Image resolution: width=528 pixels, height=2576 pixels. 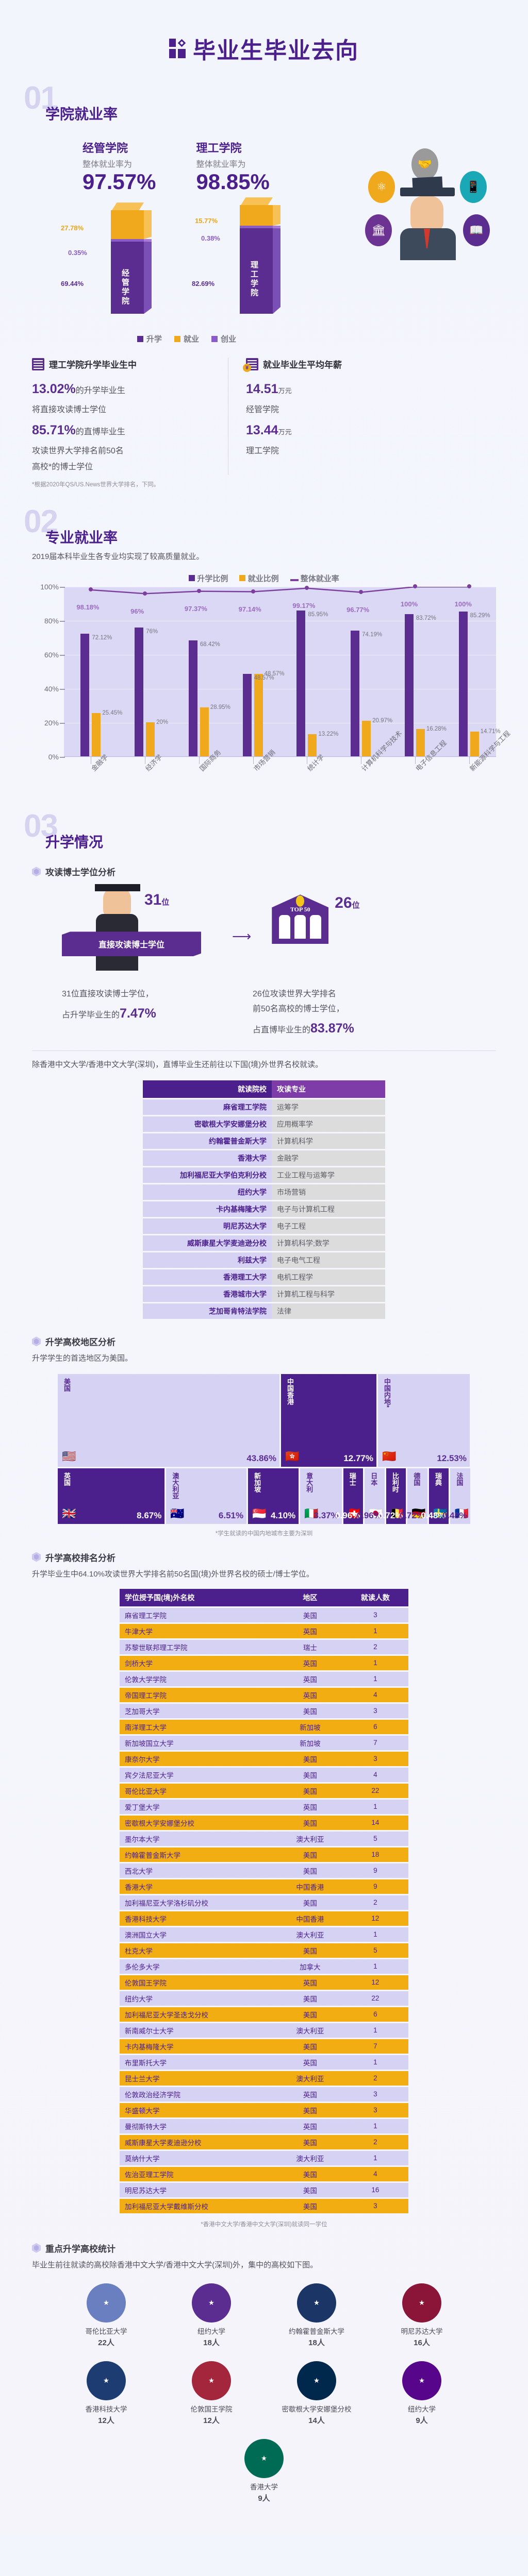 I want to click on table-cell: 密歇根大学安娜堡分校, so click(x=207, y=1124).